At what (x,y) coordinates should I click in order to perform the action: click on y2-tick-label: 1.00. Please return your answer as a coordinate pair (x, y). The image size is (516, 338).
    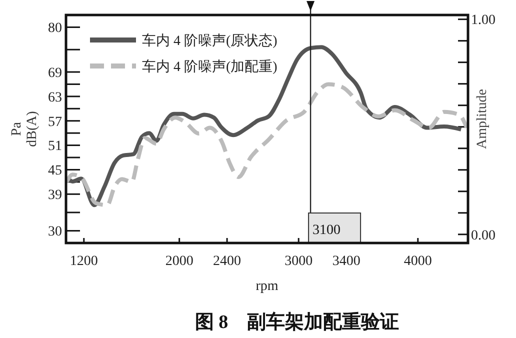
    Looking at the image, I should click on (483, 20).